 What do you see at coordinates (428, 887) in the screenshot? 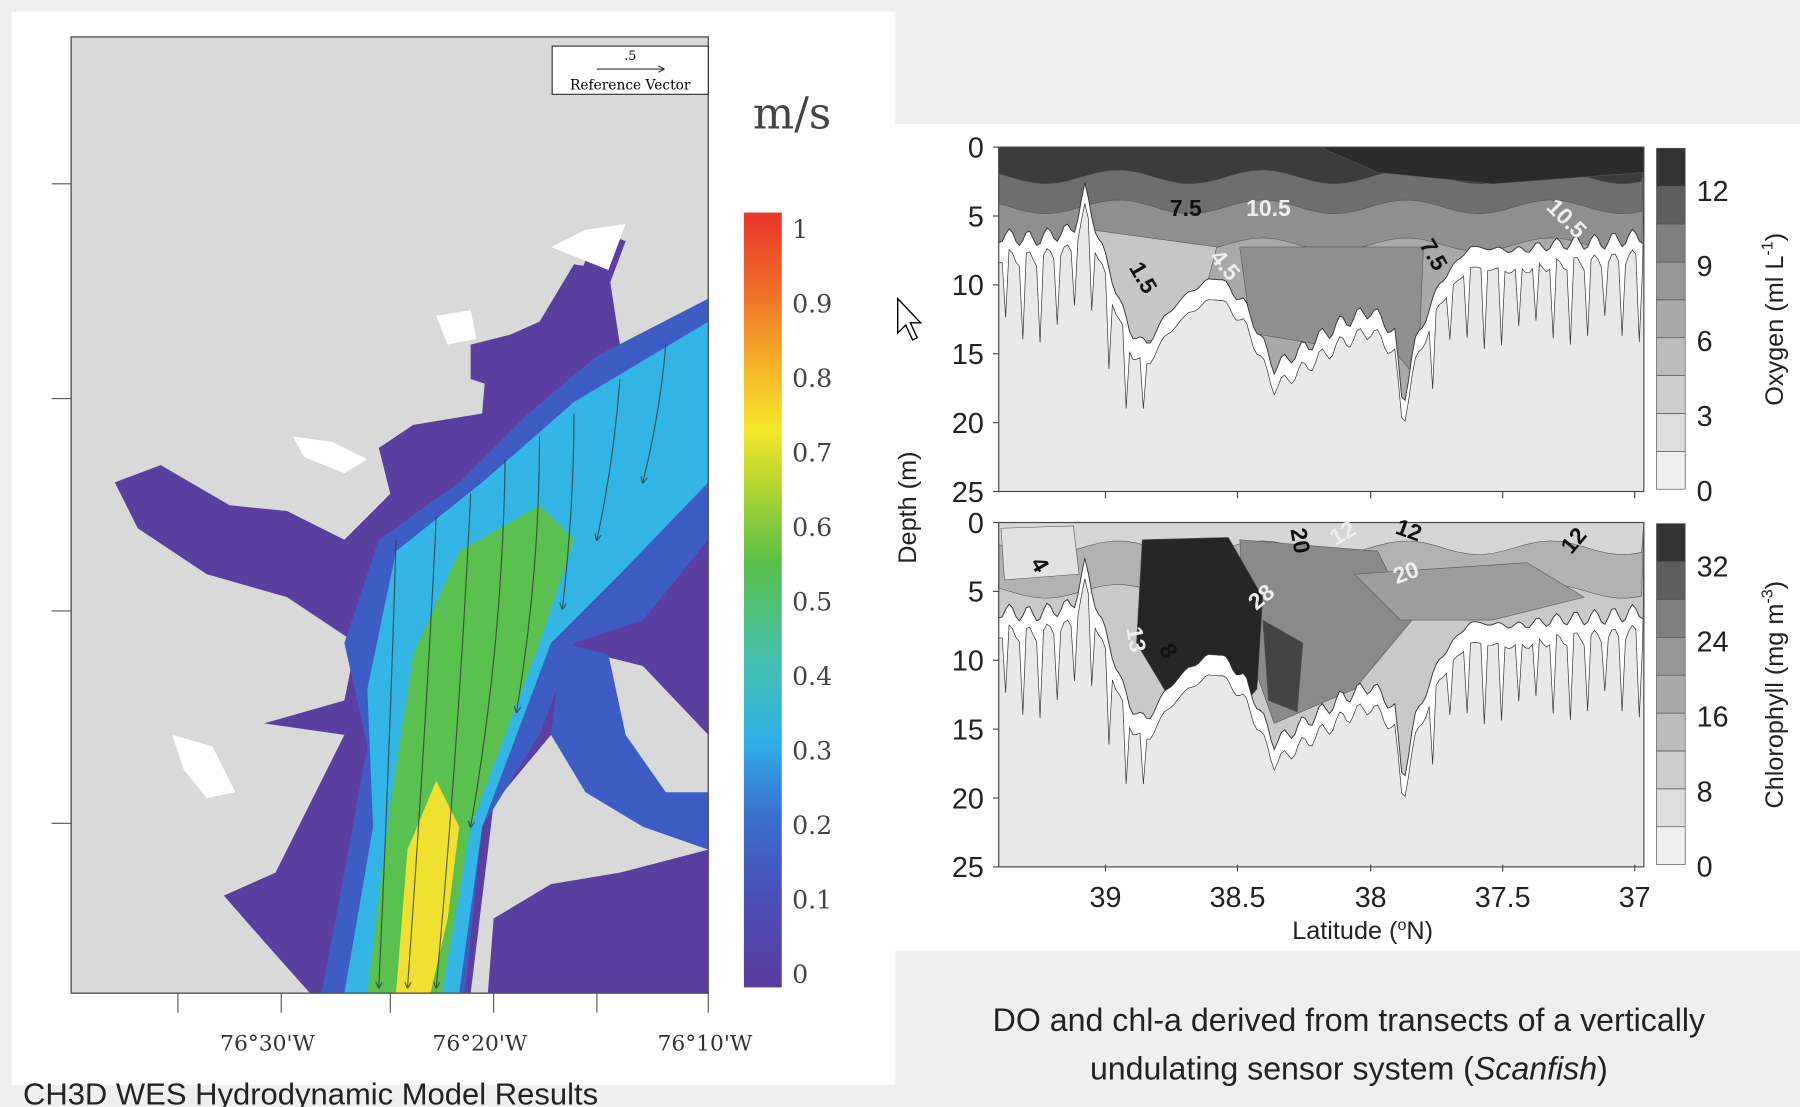
I see `water-fastest` at bounding box center [428, 887].